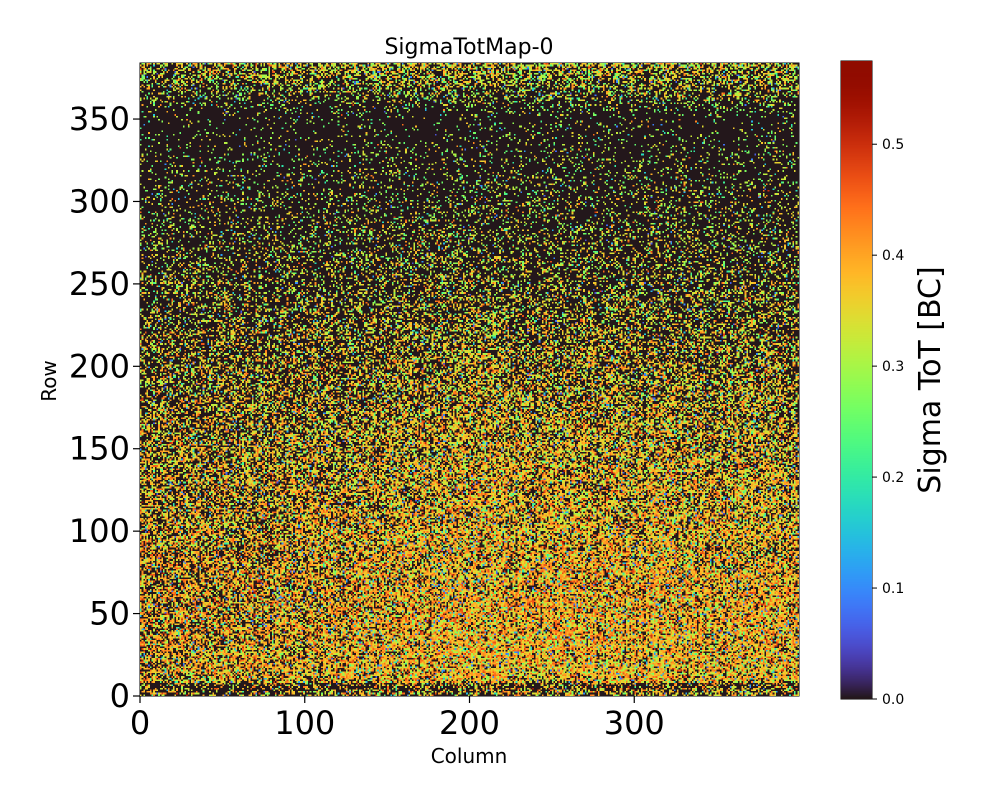  What do you see at coordinates (104, 407) in the screenshot?
I see `y-axis-ticks: 0 50 100 150 200 250 300 350` at bounding box center [104, 407].